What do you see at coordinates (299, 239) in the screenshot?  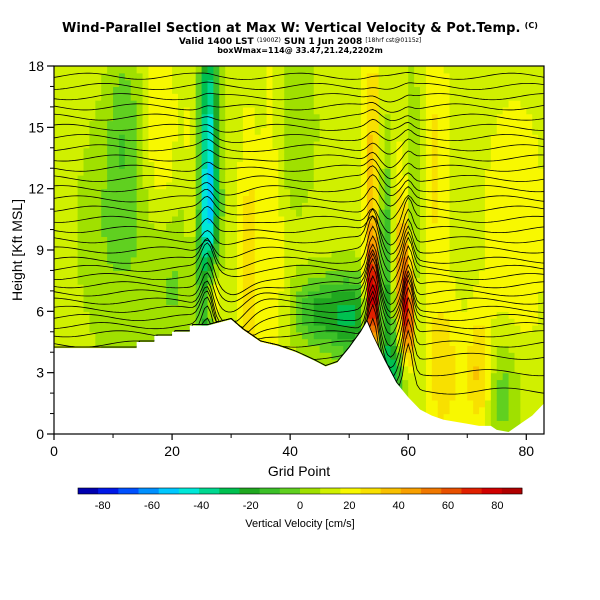 I see `theta-isentrope` at bounding box center [299, 239].